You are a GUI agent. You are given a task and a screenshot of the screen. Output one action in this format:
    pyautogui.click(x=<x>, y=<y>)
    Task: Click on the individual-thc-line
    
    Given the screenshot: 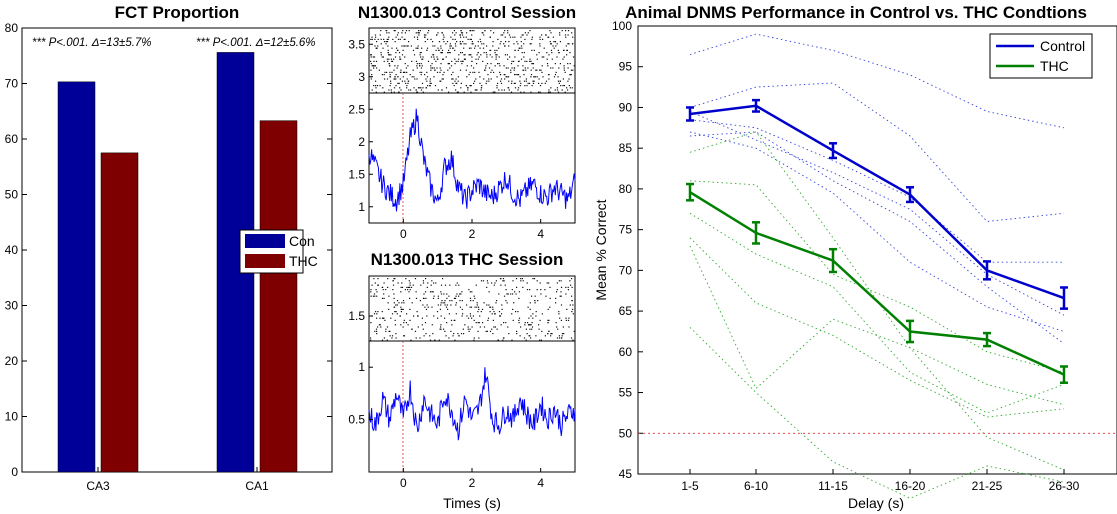 What is the action you would take?
    pyautogui.click(x=877, y=358)
    